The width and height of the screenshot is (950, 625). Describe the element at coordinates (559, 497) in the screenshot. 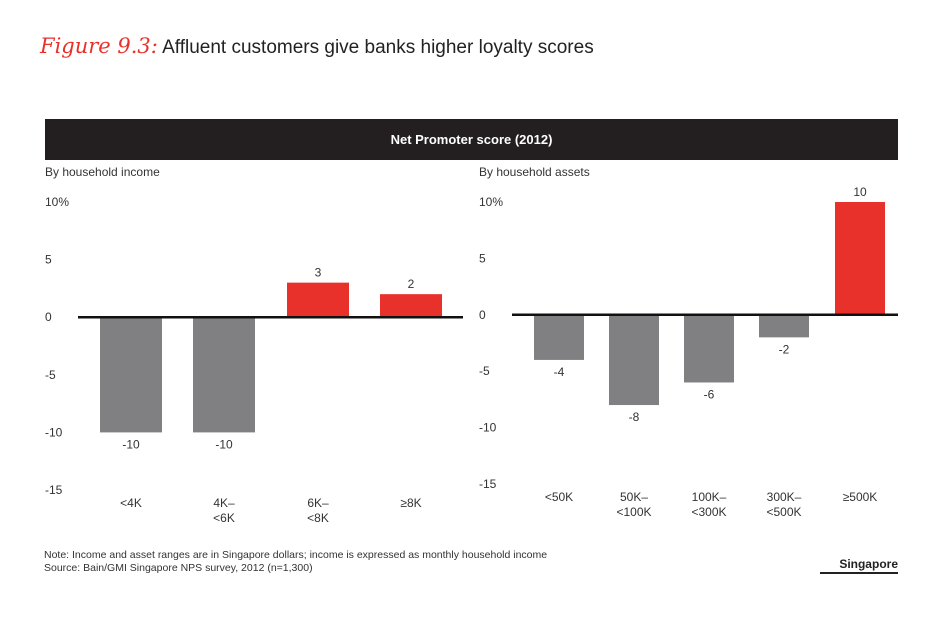

I see `category-label: <50K` at that location.